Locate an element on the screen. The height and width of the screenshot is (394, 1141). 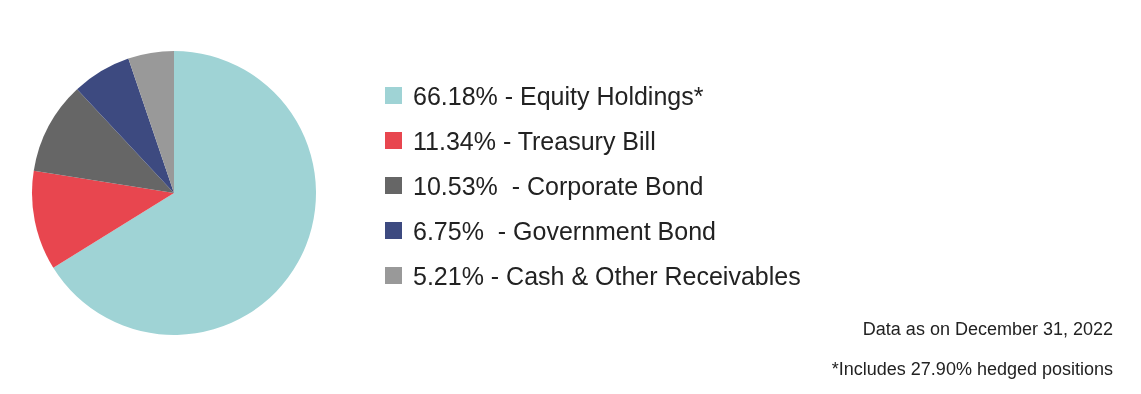
legend-label: 5.21% - Cash & Other Receivables is located at coordinates (607, 275).